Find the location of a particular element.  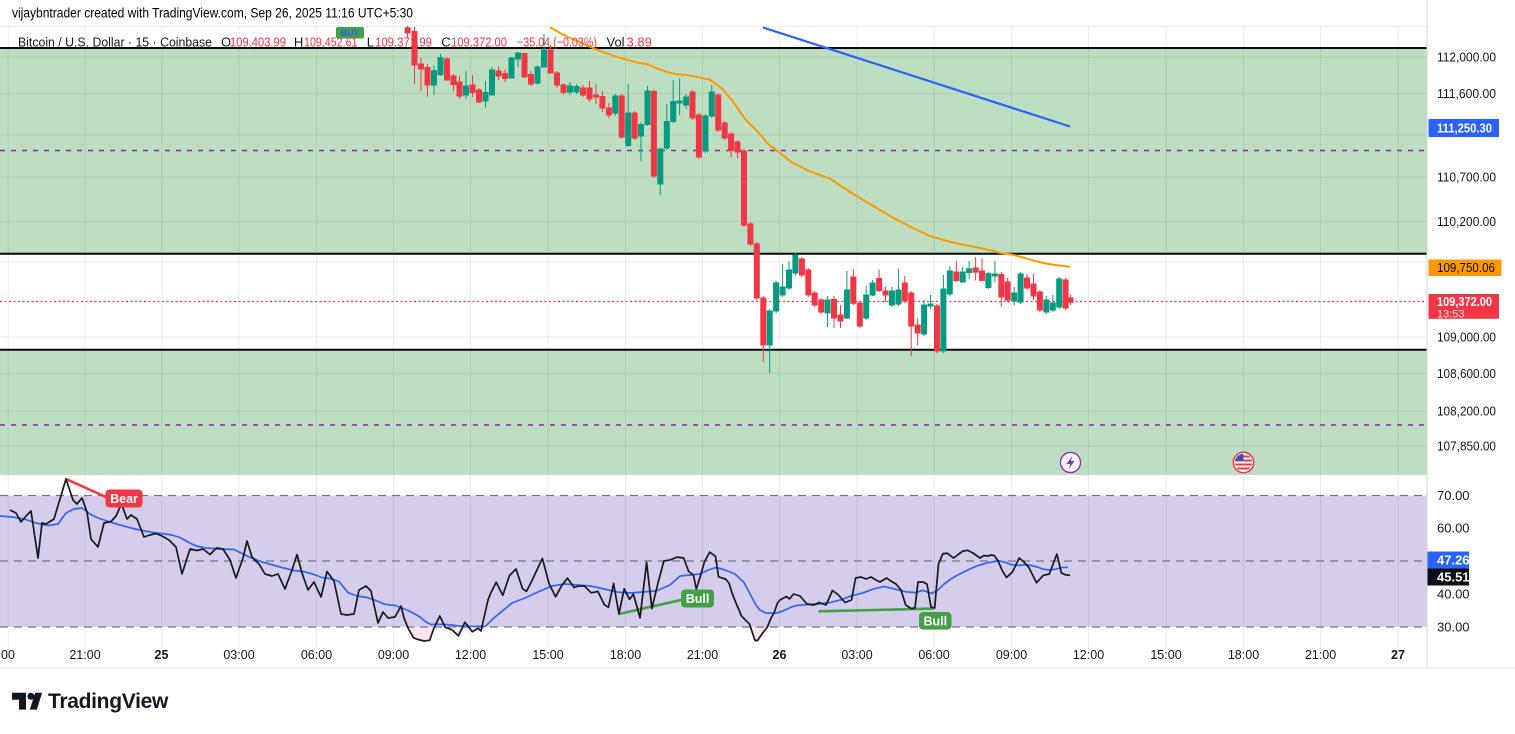

svg-text: 00 is located at coordinates (8, 655).